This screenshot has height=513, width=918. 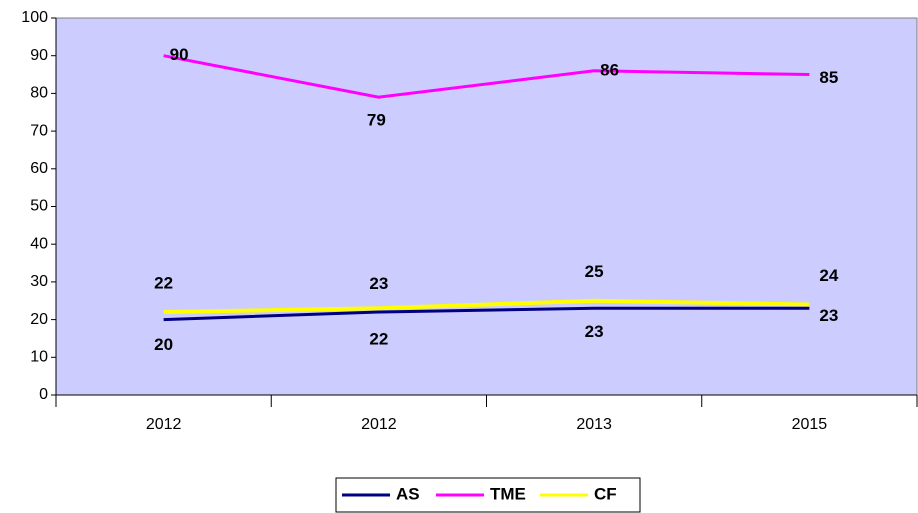 I want to click on data-label: 90, so click(x=179, y=54).